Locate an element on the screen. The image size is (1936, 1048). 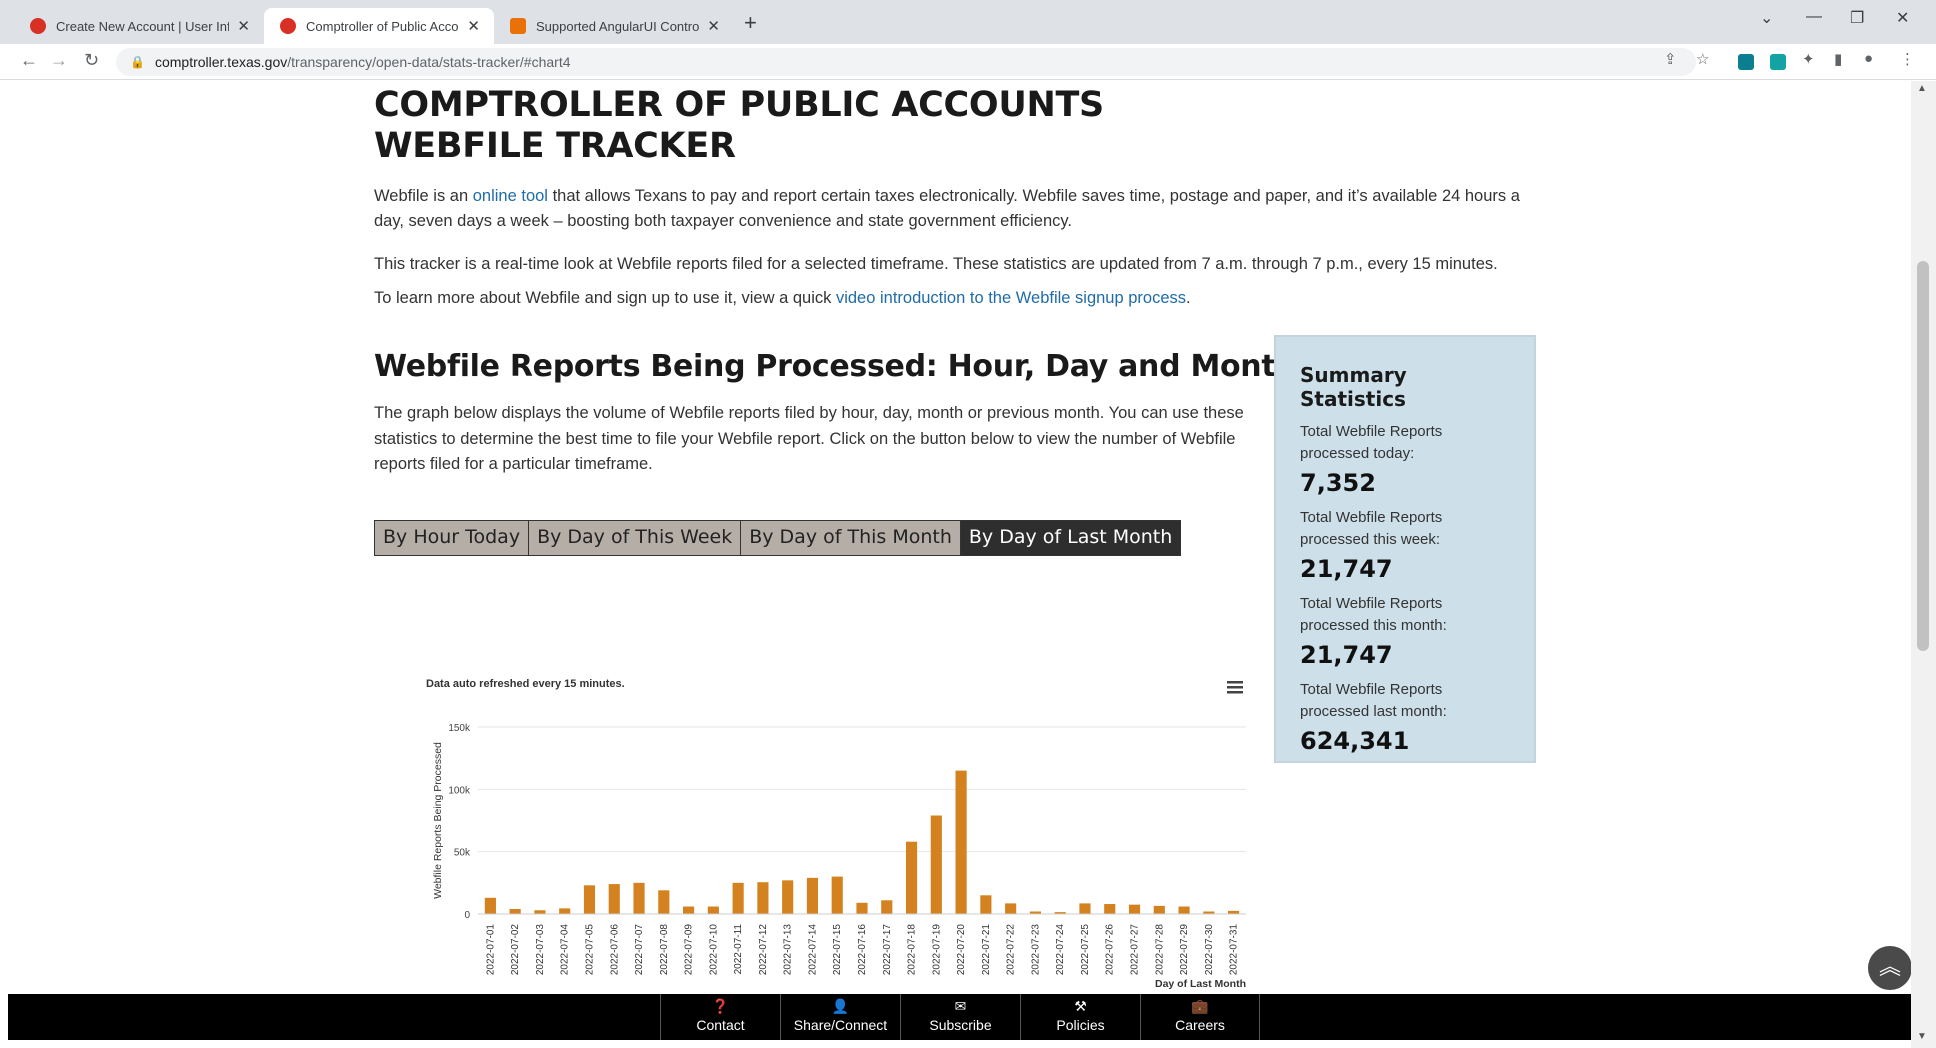
x-tick-label: 2022-07-01 is located at coordinates (490, 950).